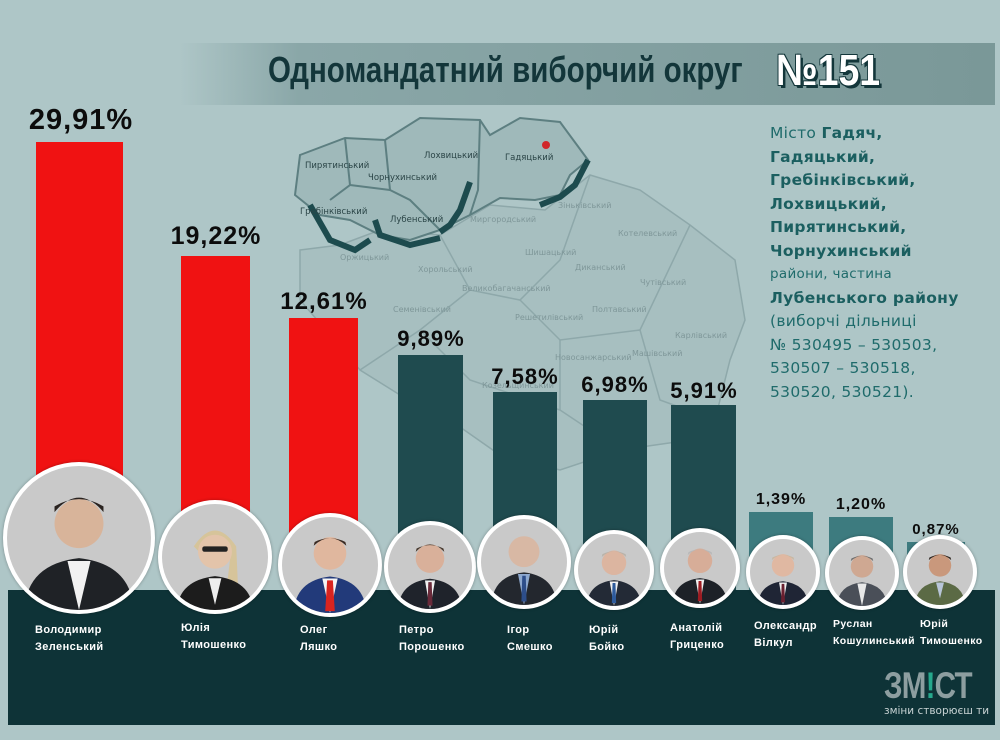 This screenshot has height=740, width=1000. What do you see at coordinates (524, 562) in the screenshot?
I see `smeshko-photo` at bounding box center [524, 562].